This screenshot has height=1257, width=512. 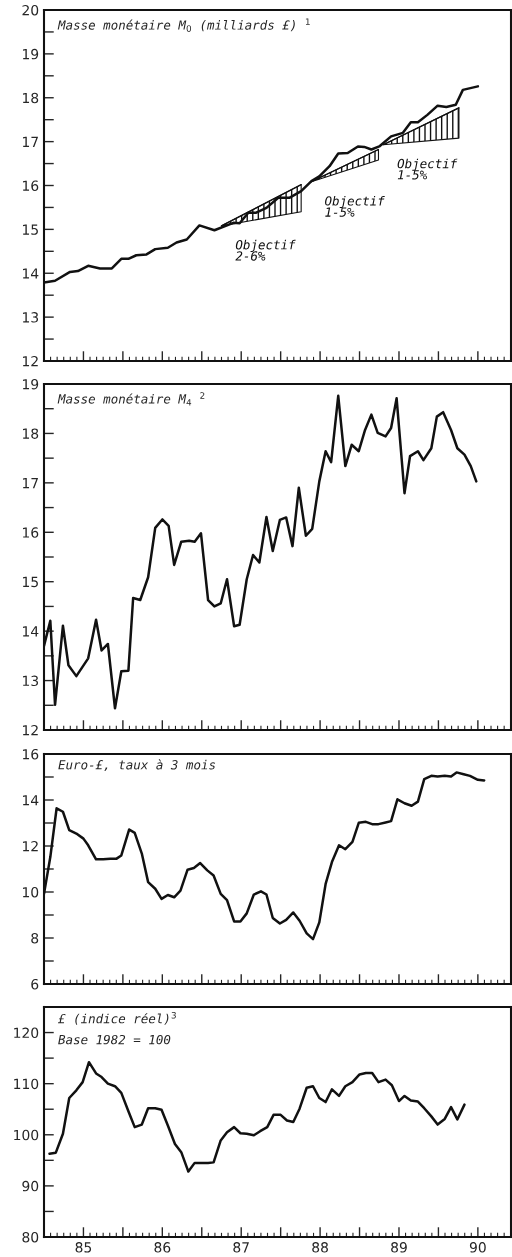 I want to click on y-tick-label: 80, so click(x=30, y=1237).